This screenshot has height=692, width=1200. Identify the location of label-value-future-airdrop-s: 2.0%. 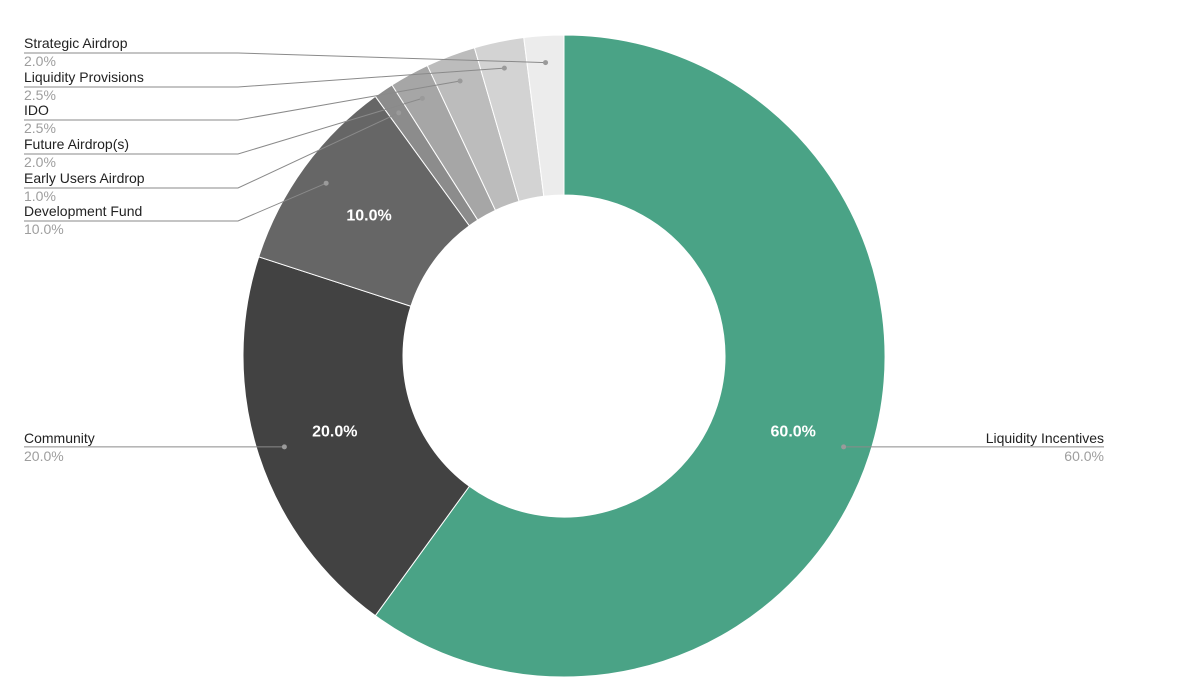
(40, 162).